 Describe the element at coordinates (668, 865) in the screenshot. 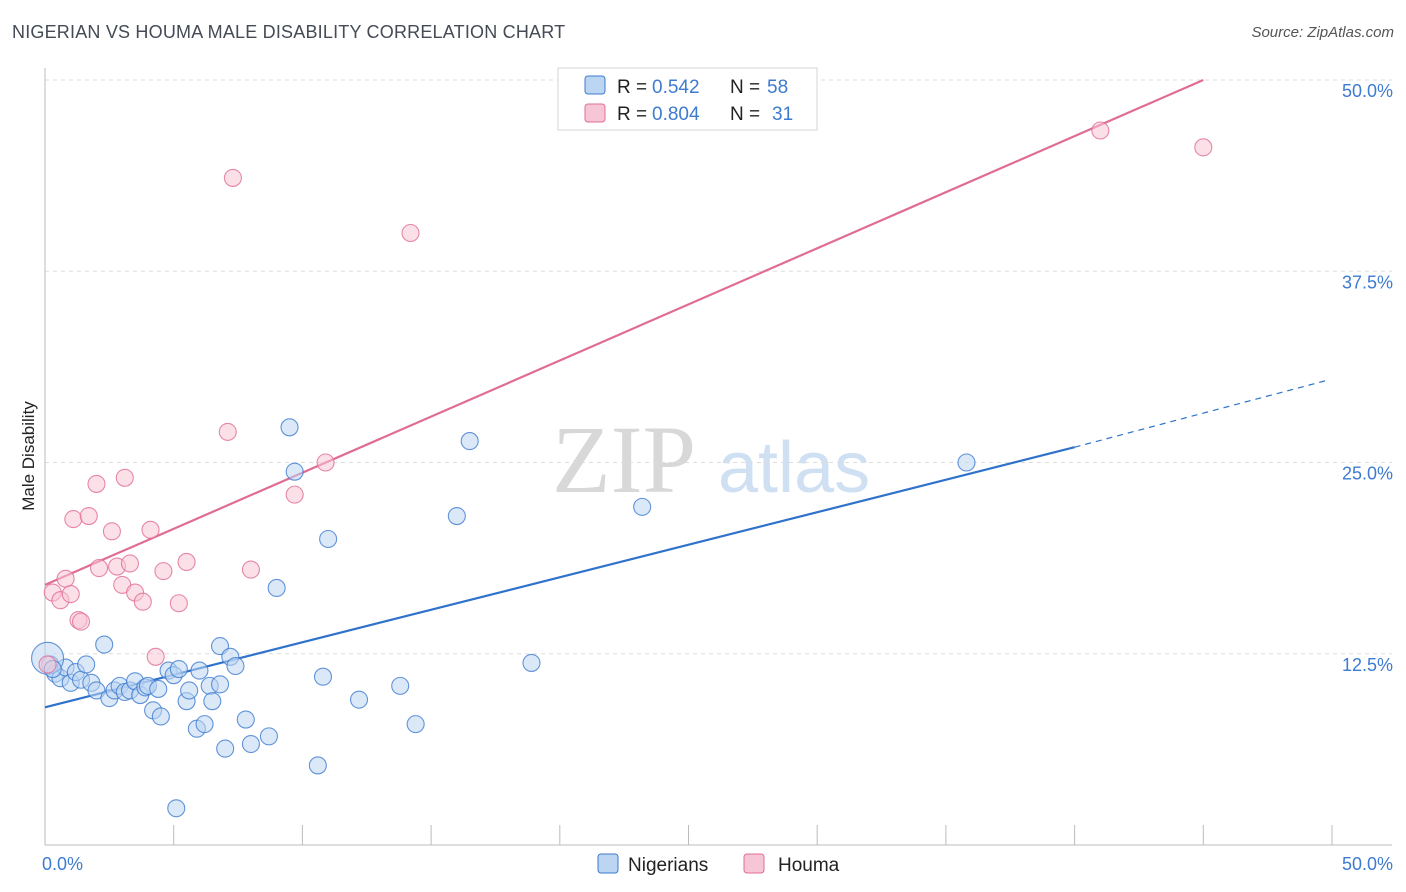

I see `bottom-legend-label-nigerians: Nigerians` at that location.